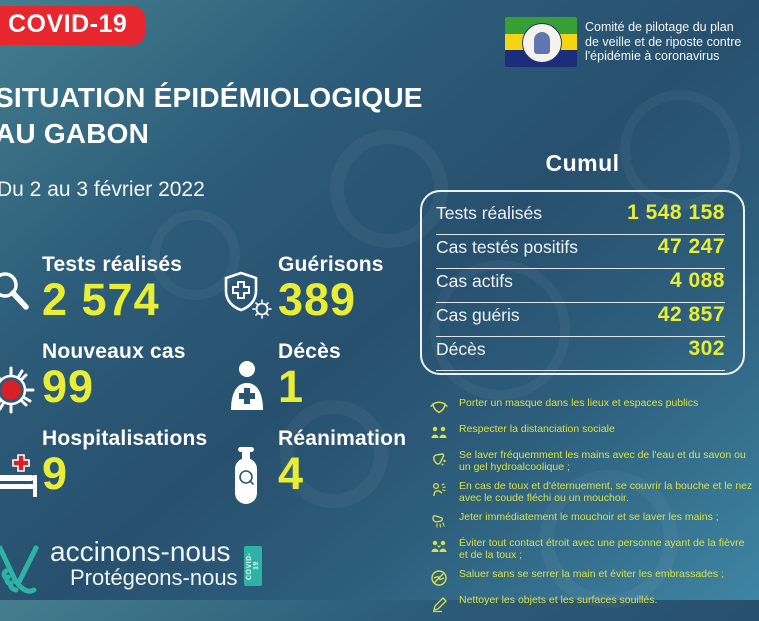 The width and height of the screenshot is (759, 621). I want to click on throw-tissue-icon, so click(438, 521).